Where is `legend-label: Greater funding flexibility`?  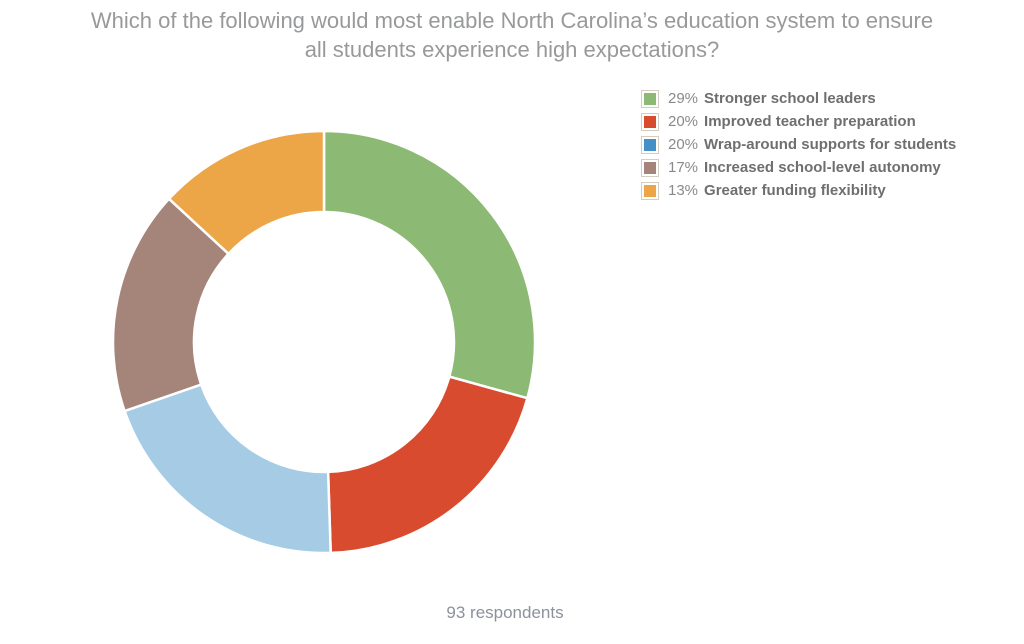
legend-label: Greater funding flexibility is located at coordinates (795, 190).